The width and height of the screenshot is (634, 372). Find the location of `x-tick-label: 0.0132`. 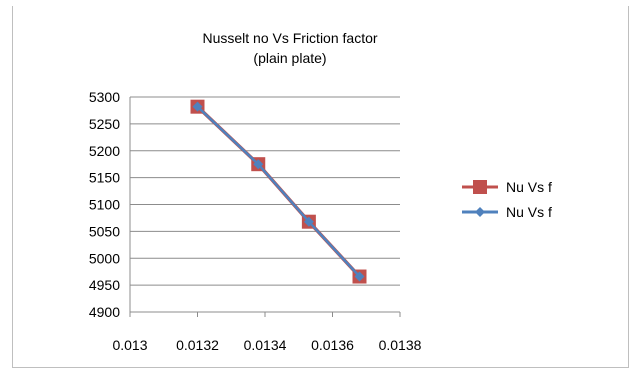

x-tick-label: 0.0132 is located at coordinates (197, 345).